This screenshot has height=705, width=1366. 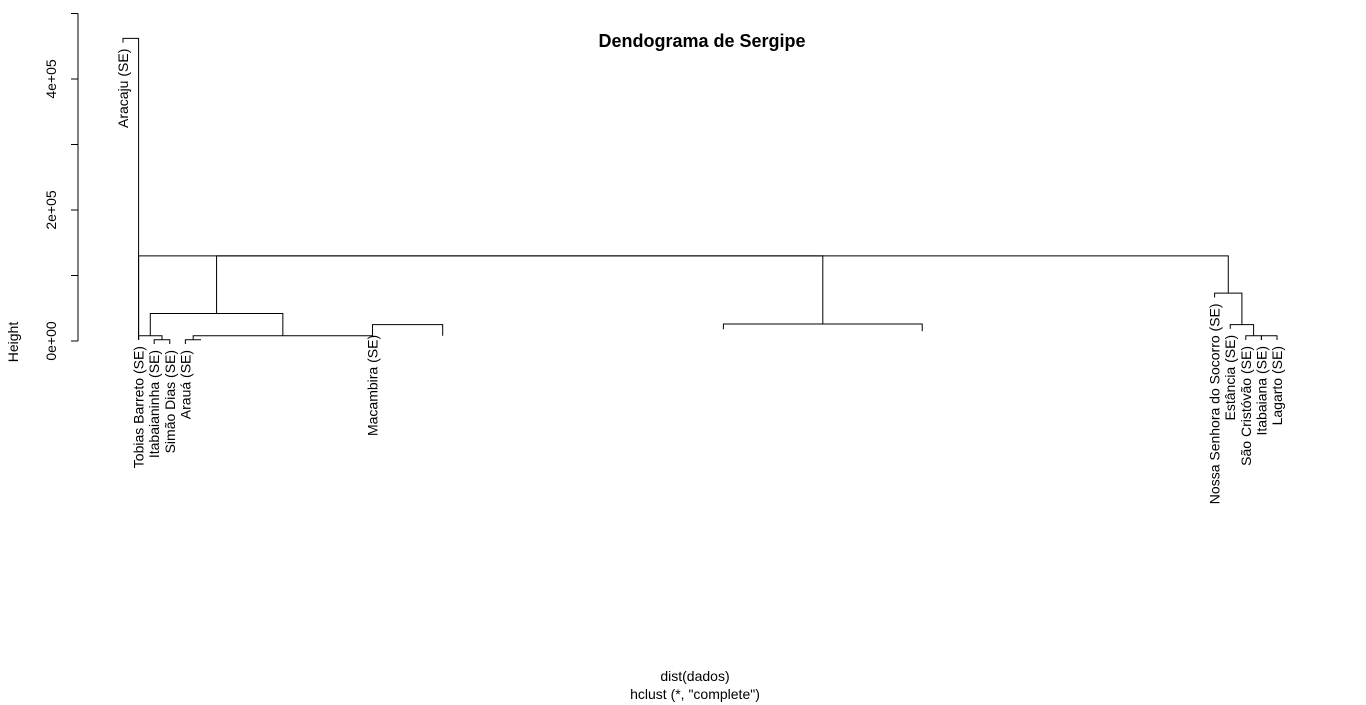 What do you see at coordinates (51, 341) in the screenshot?
I see `y-tick-label: 0e+00` at bounding box center [51, 341].